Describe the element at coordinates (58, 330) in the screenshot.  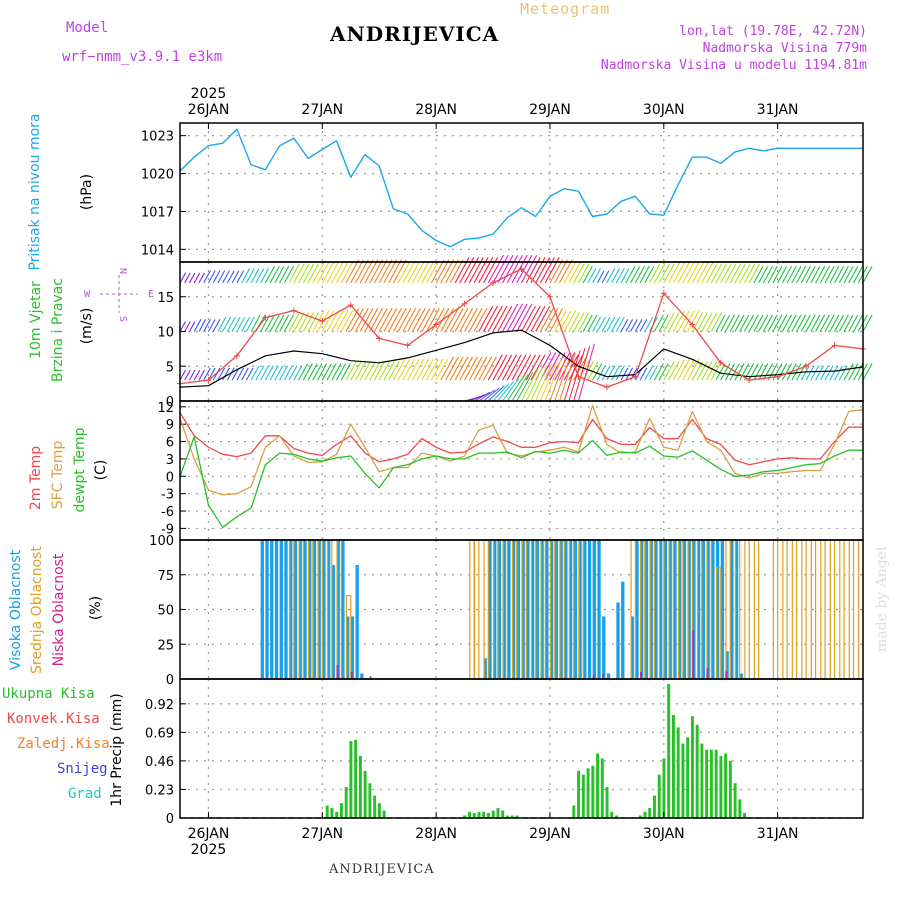
I see `wind-axis-label-2: Brzina i Pravac` at that location.